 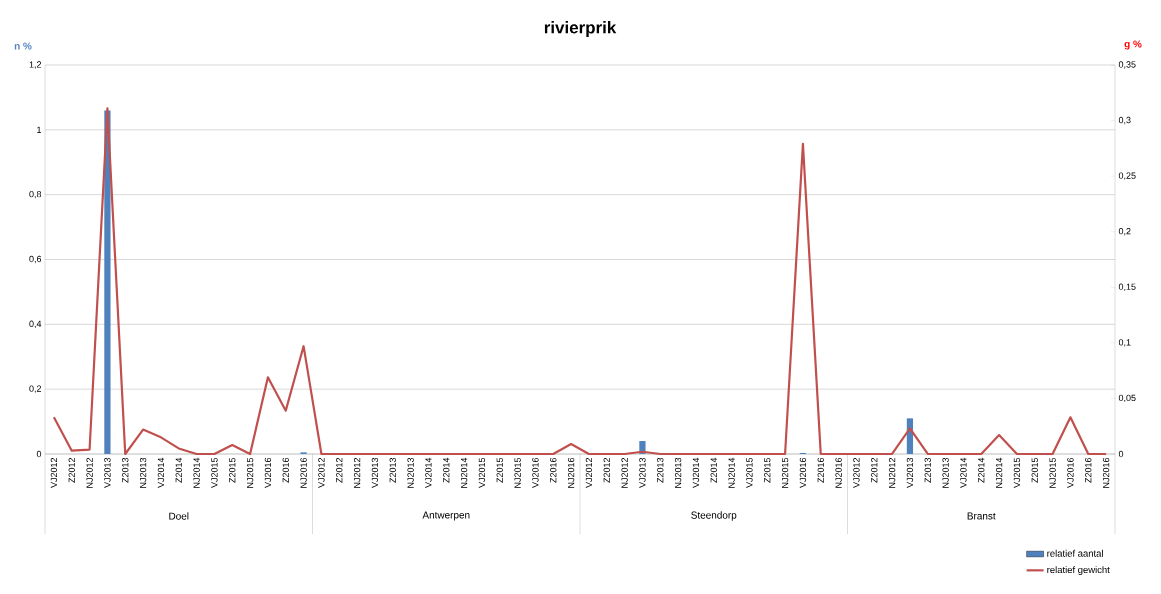 What do you see at coordinates (1124, 120) in the screenshot?
I see `y2-tick-label: 0,3` at bounding box center [1124, 120].